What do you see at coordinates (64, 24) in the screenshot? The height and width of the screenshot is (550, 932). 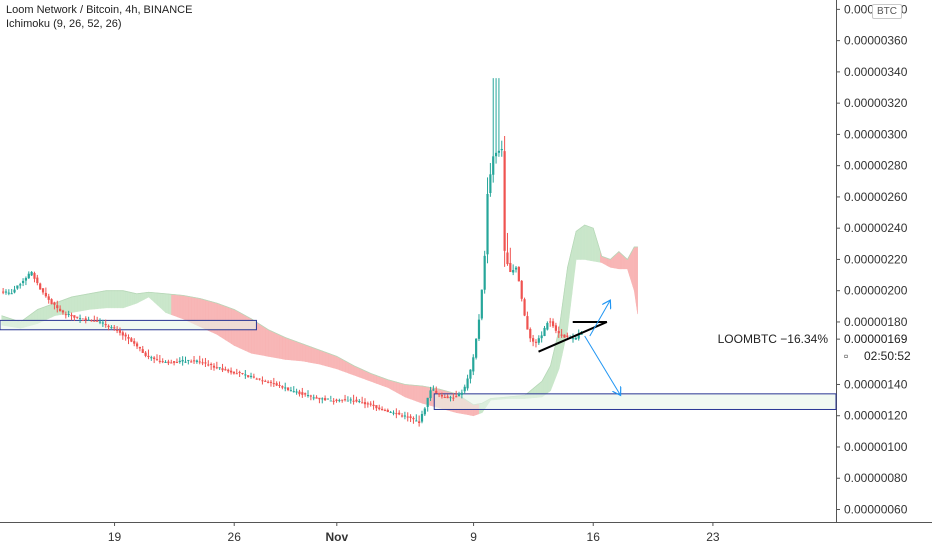 I see `indicator-legend: Ichimoku (9, 26, 52, 26)` at bounding box center [64, 24].